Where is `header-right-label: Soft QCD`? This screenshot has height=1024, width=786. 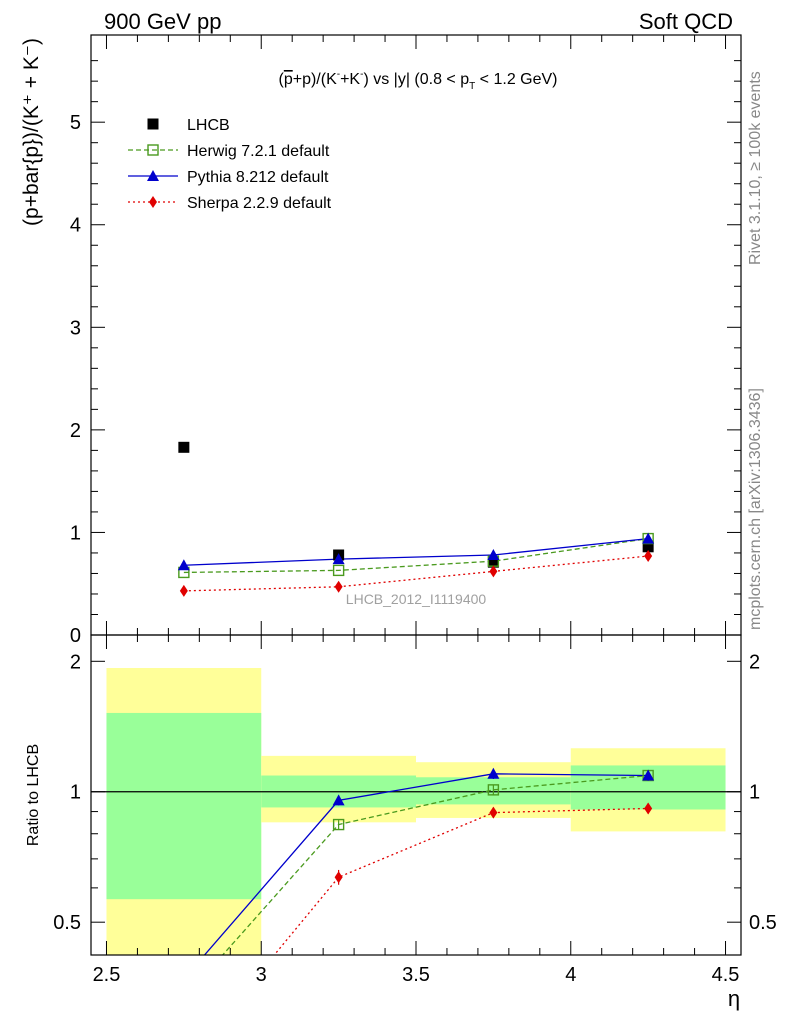 header-right-label: Soft QCD is located at coordinates (686, 21).